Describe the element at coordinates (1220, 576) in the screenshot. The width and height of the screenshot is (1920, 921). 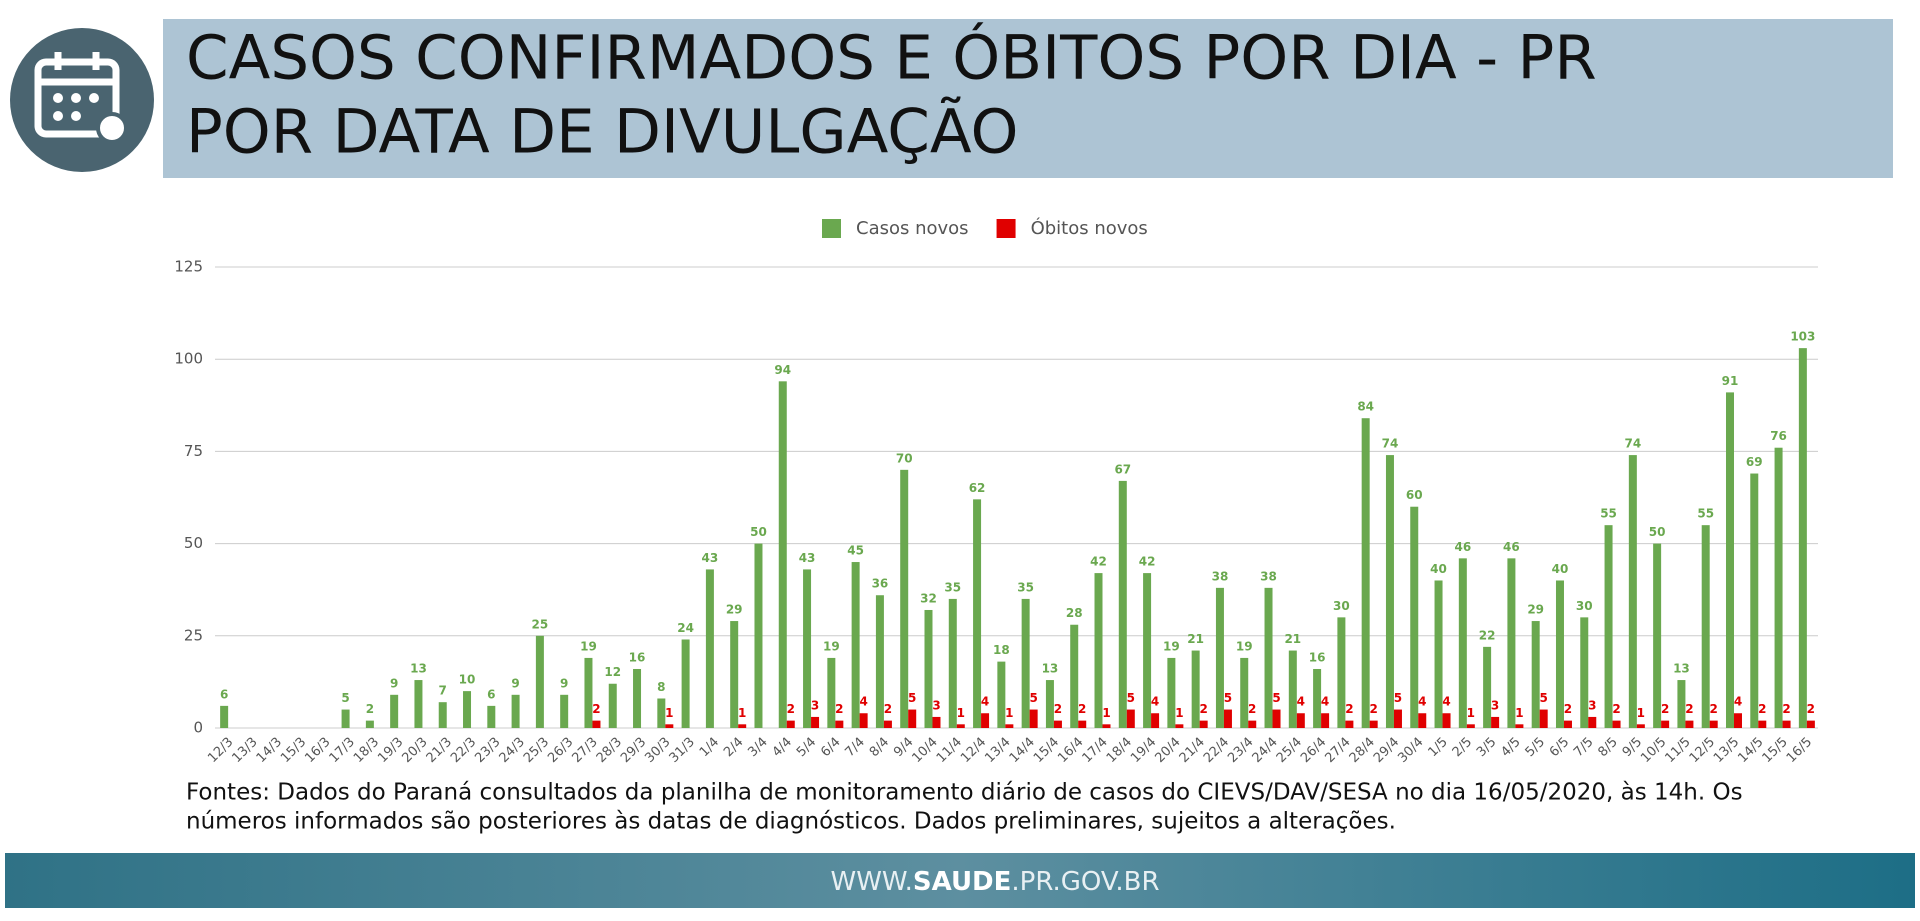
I see `data-label: 38` at that location.